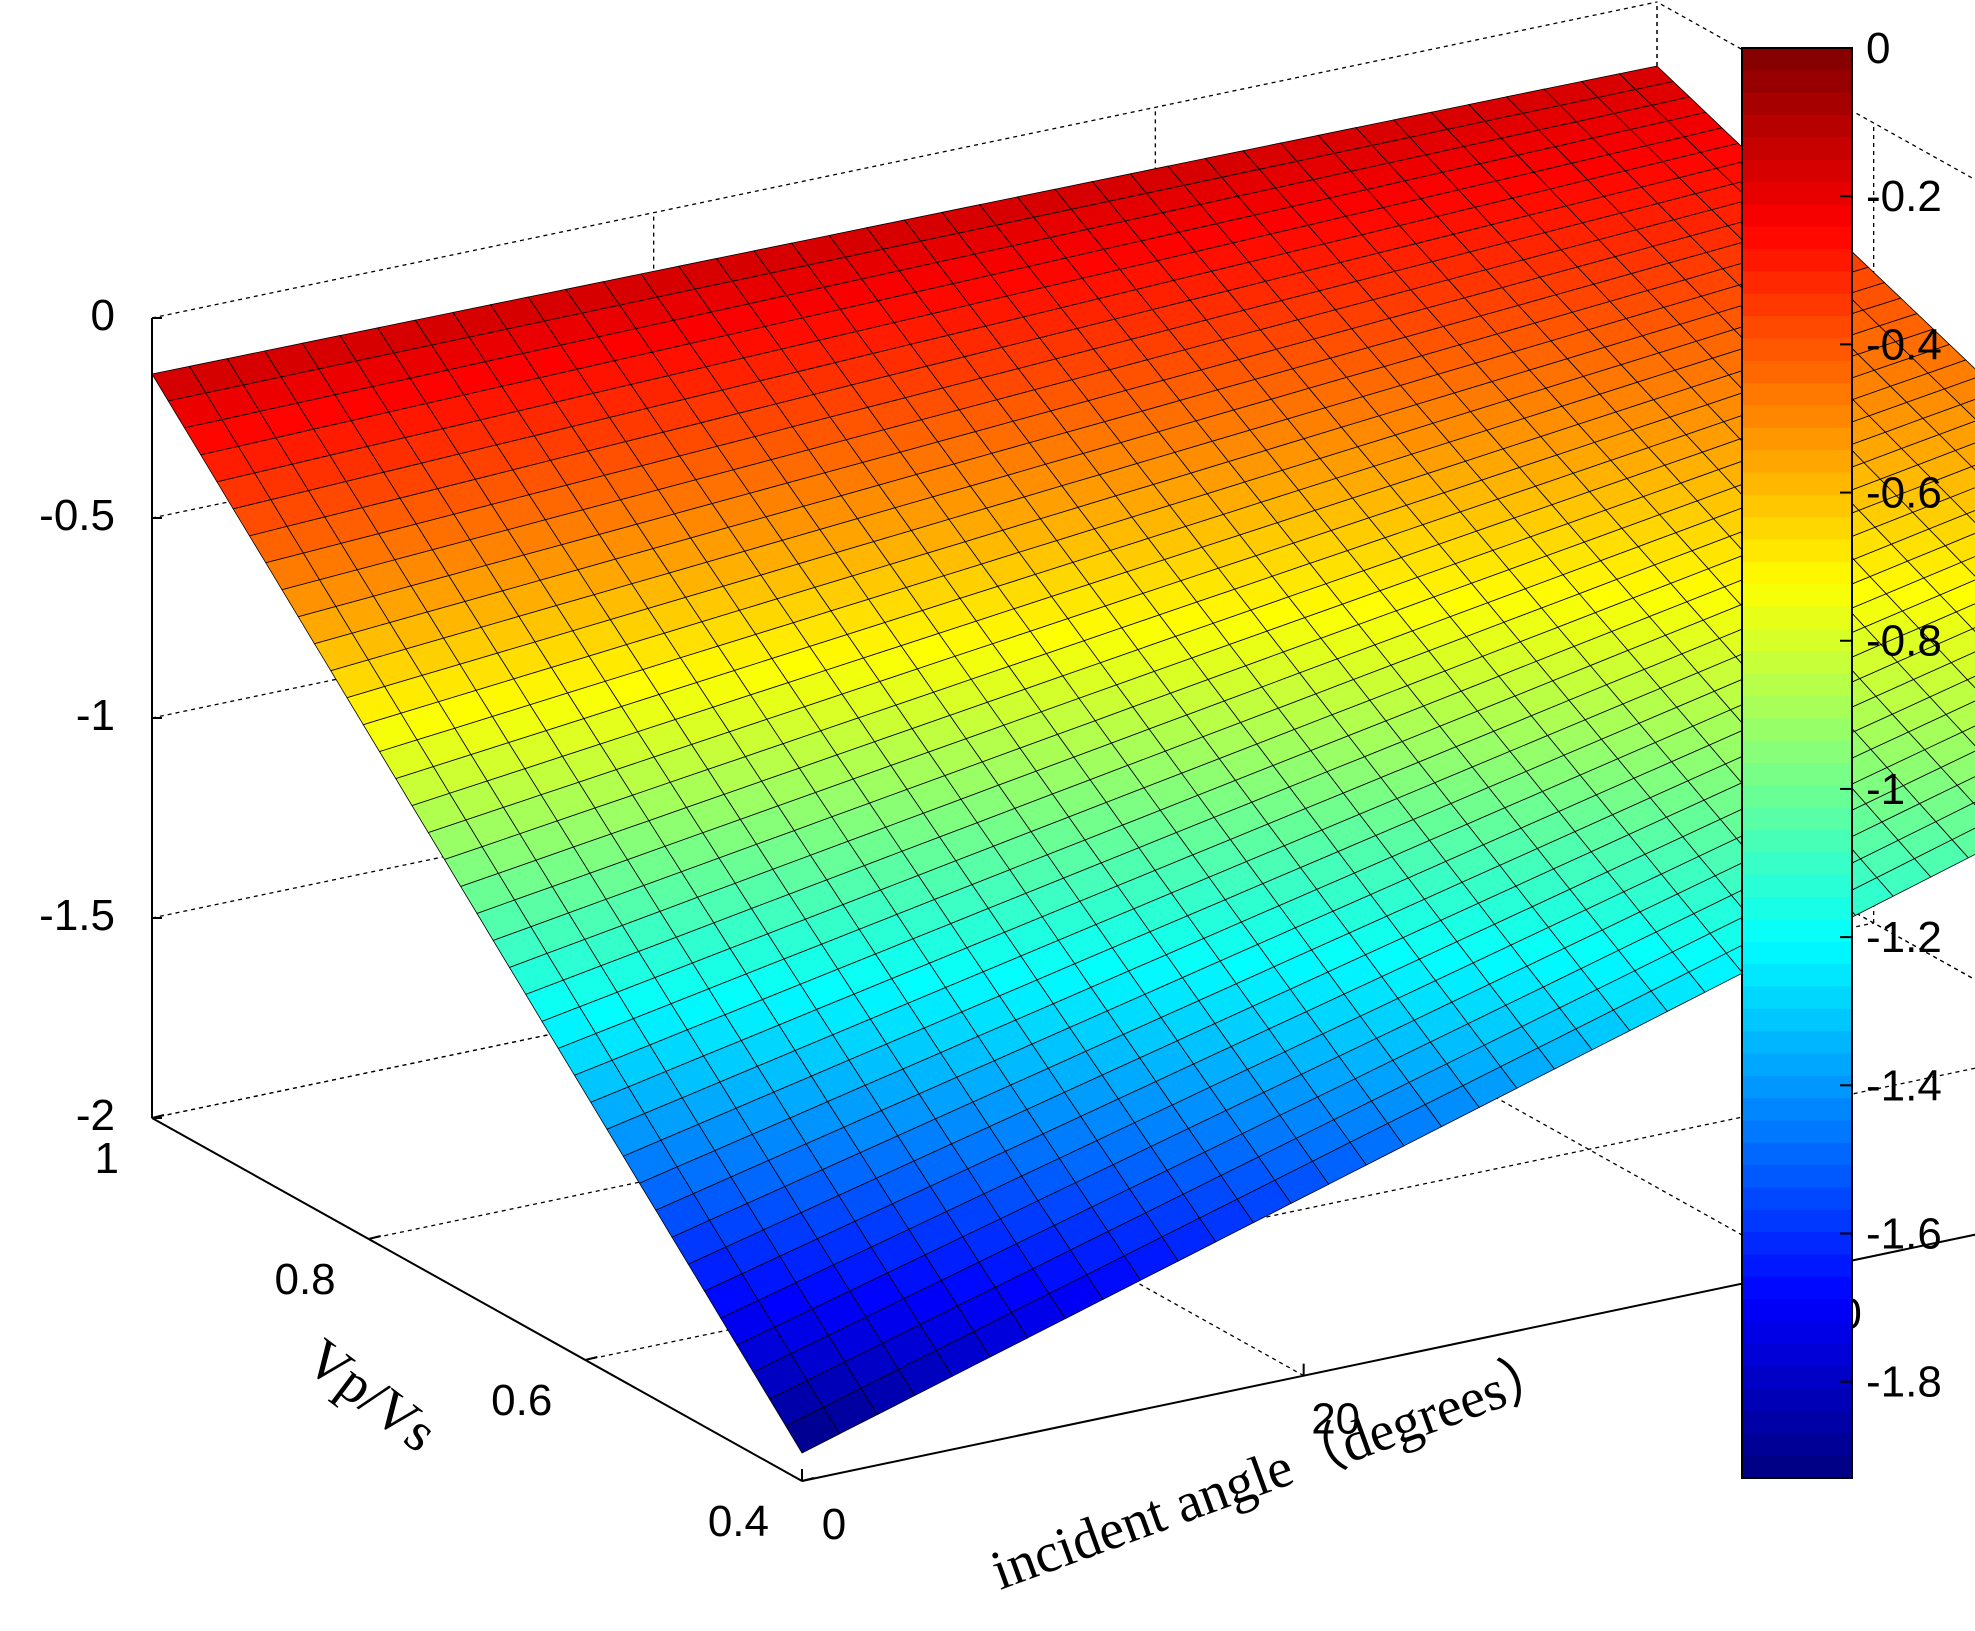 The height and width of the screenshot is (1631, 1975). I want to click on x-axis-label: incident angle（degrees）, so click(1275, 1470).